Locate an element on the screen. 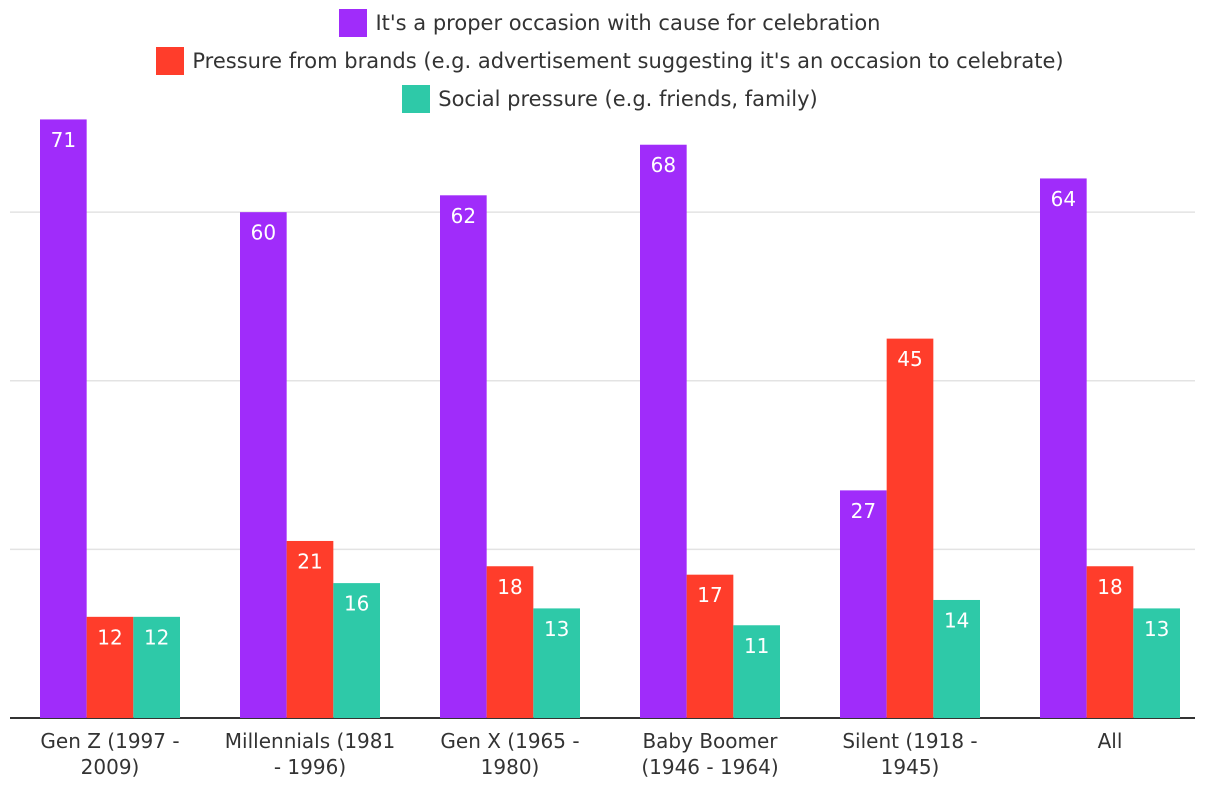 This screenshot has width=1220, height=796. data-label: 11 is located at coordinates (756, 646).